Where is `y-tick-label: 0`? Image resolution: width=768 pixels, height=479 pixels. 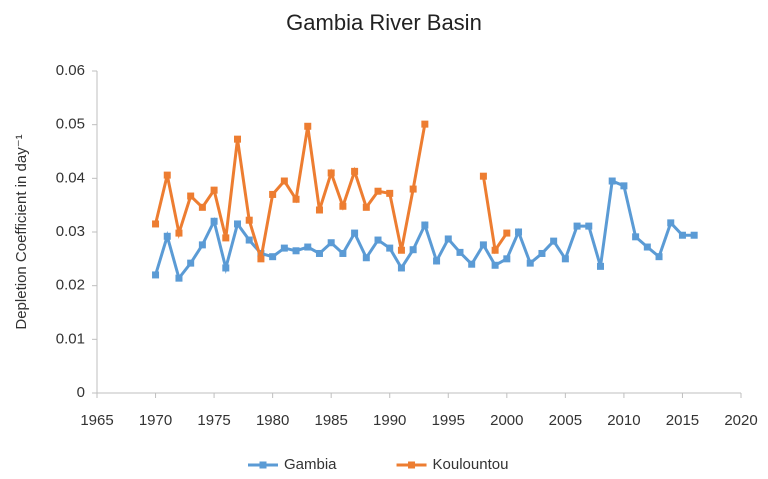 y-tick-label: 0 is located at coordinates (81, 392).